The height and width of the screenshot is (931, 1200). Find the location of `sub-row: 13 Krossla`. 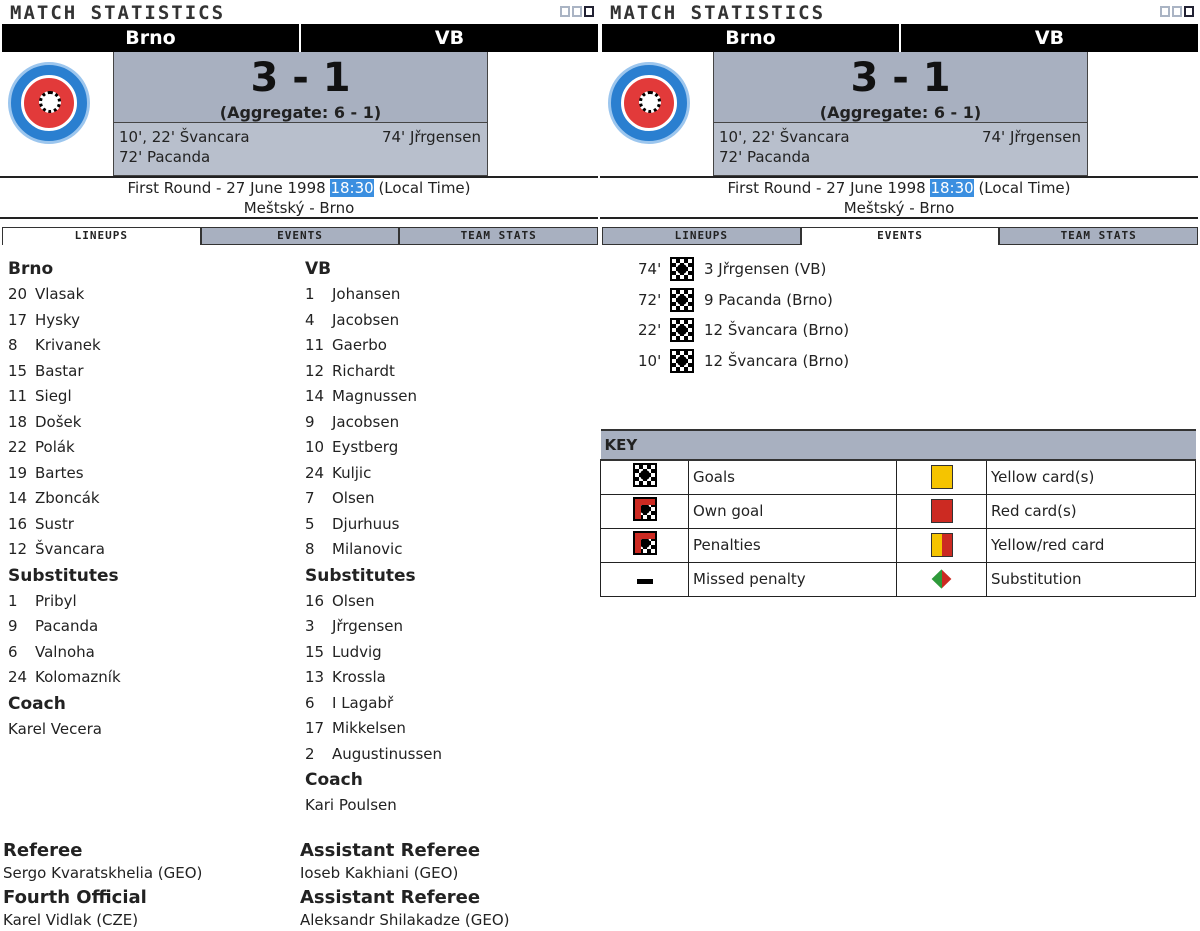

sub-row: 13 Krossla is located at coordinates (373, 678).